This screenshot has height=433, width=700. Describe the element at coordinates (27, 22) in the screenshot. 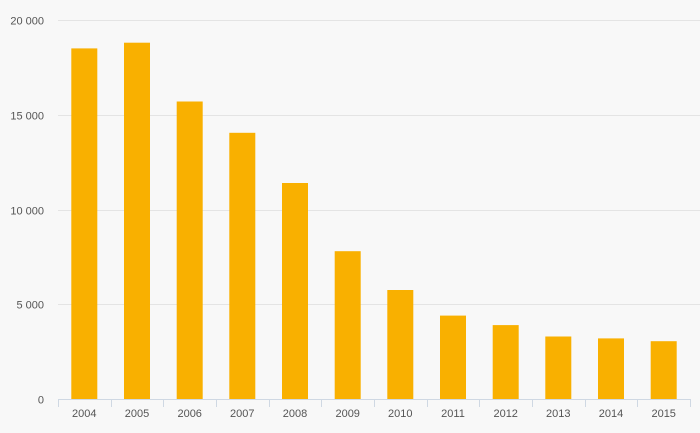

I see `y-tick-label: 20 000` at that location.